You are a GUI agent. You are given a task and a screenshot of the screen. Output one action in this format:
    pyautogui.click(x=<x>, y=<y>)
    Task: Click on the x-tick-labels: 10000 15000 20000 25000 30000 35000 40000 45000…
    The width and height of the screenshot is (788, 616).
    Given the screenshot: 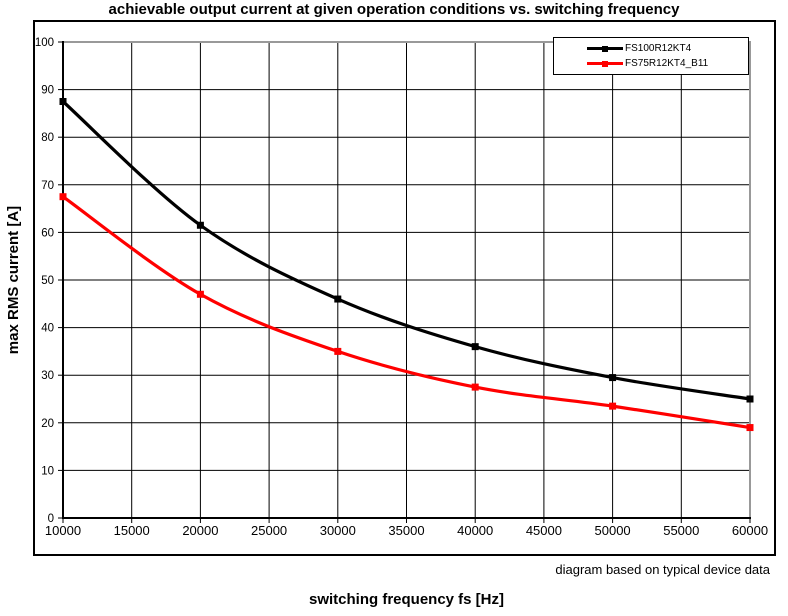 What is the action you would take?
    pyautogui.click(x=406, y=530)
    